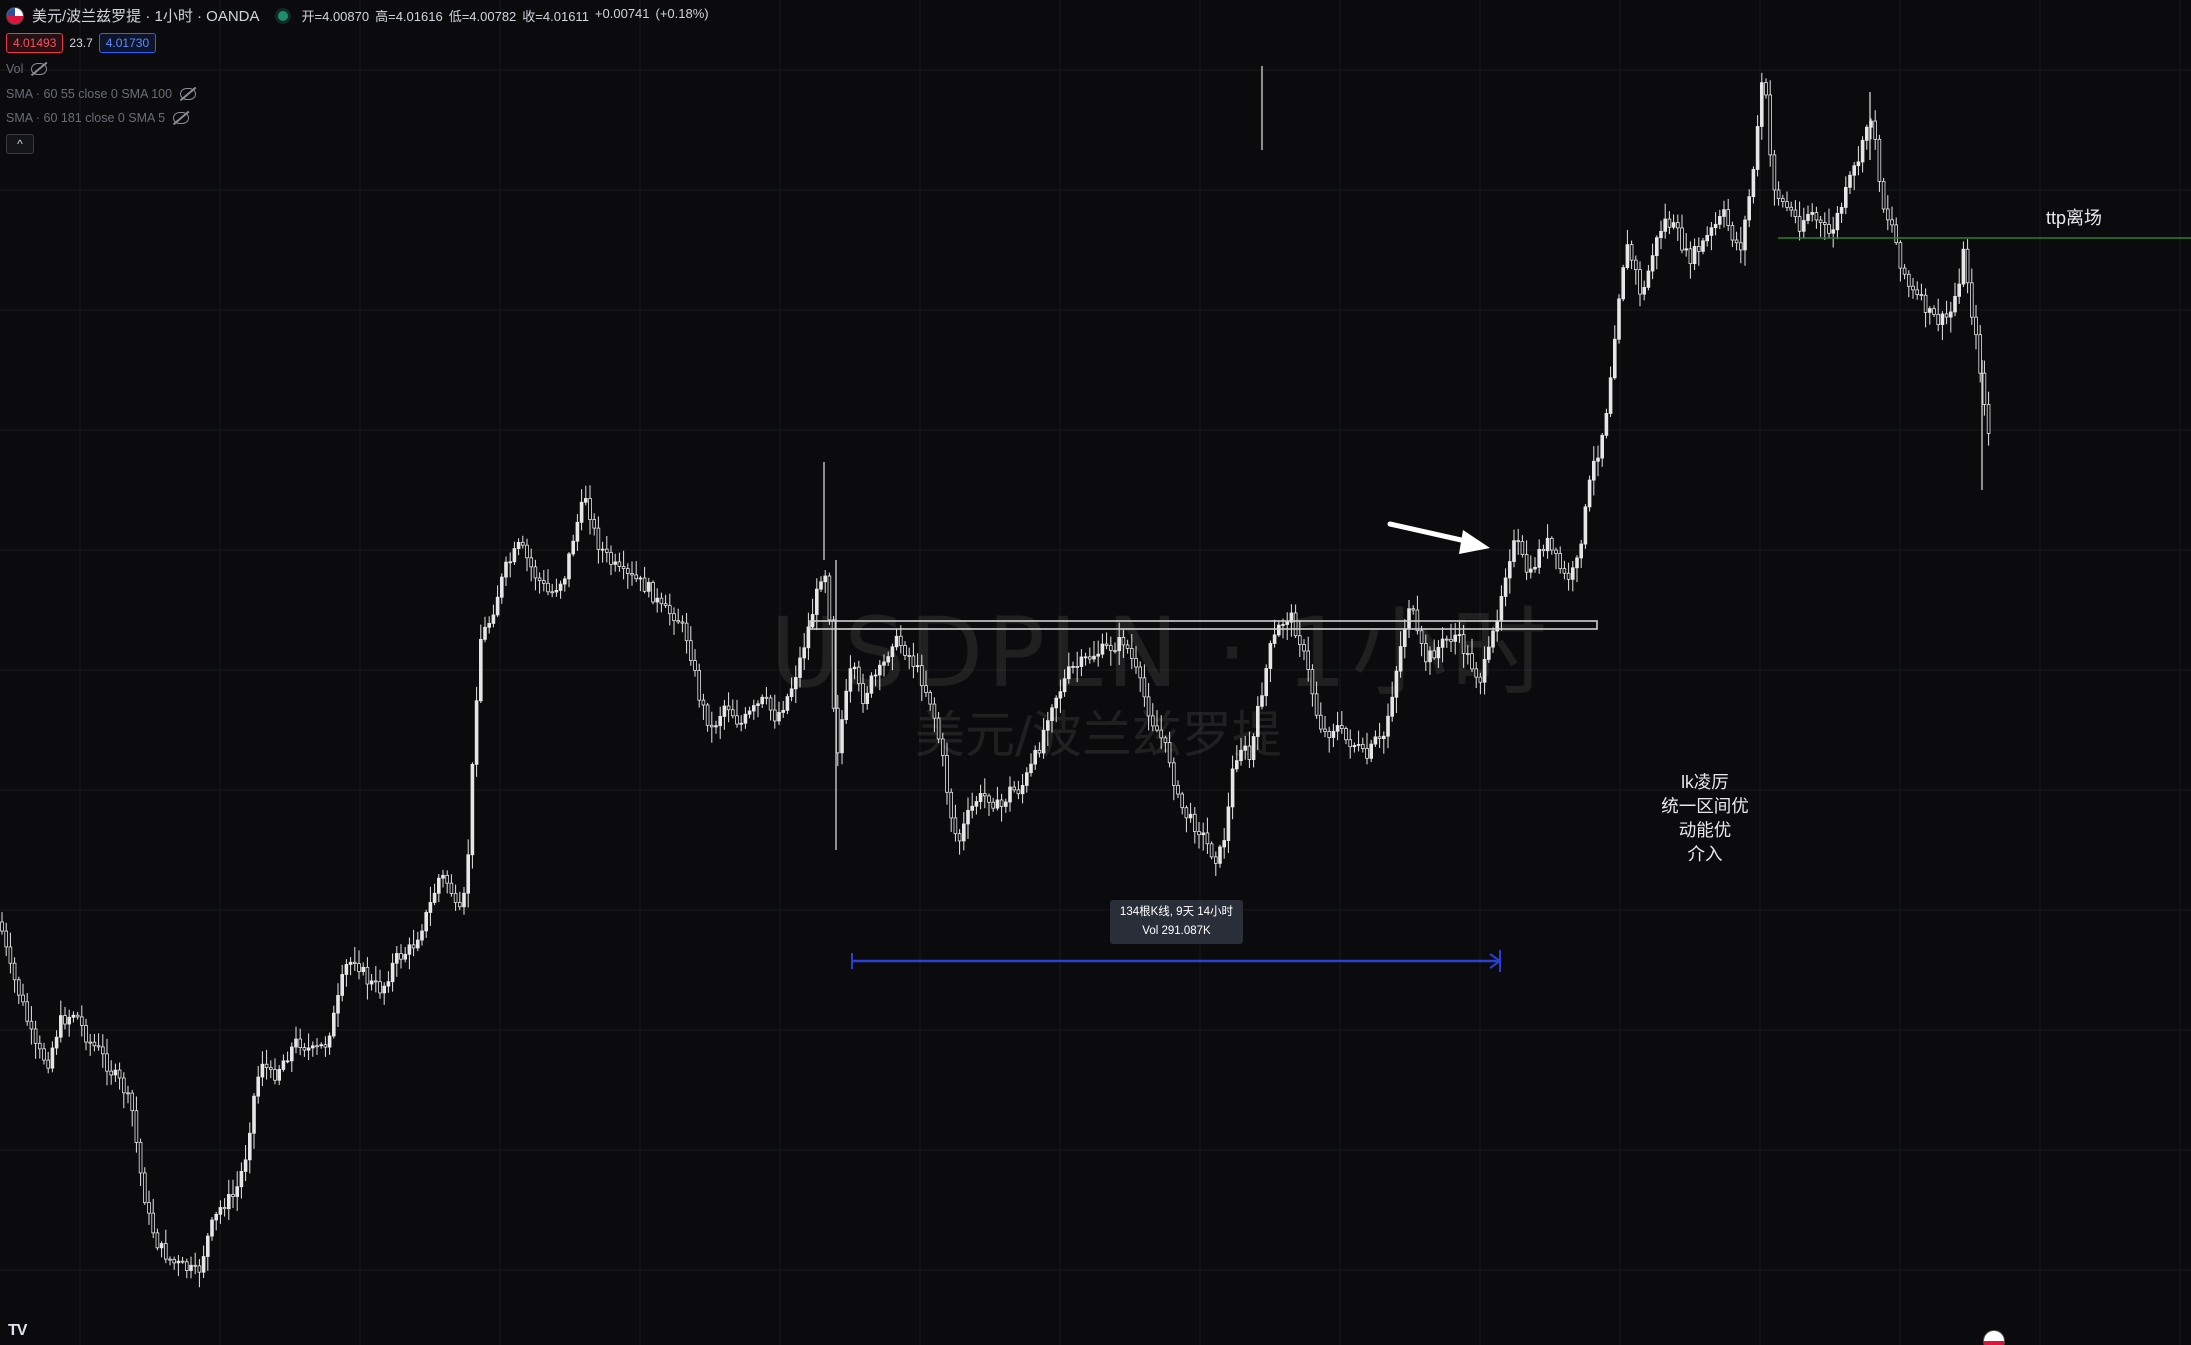 Image resolution: width=2191 pixels, height=1345 pixels. What do you see at coordinates (1203, 625) in the screenshot?
I see `range-box-drawing` at bounding box center [1203, 625].